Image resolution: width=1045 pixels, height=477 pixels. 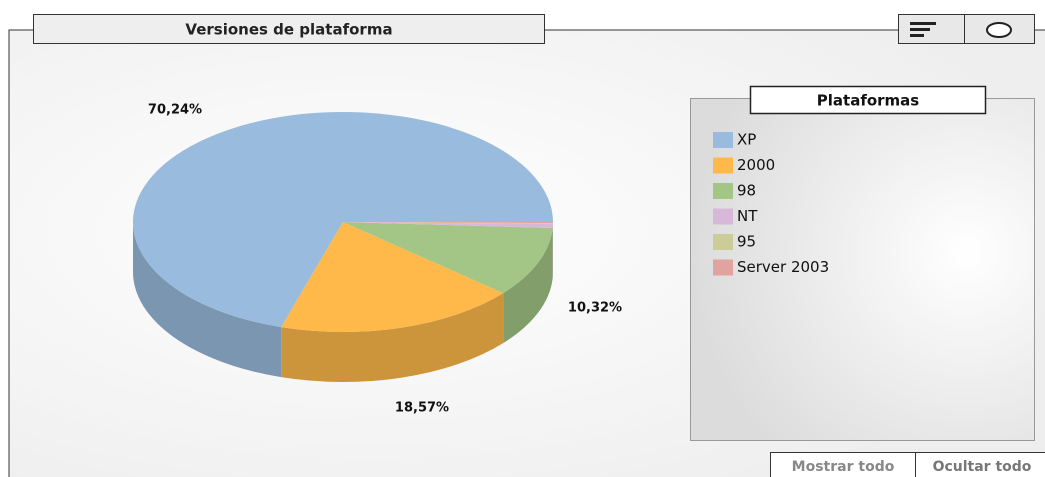 What do you see at coordinates (746, 242) in the screenshot?
I see `legend-label: 95` at bounding box center [746, 242].